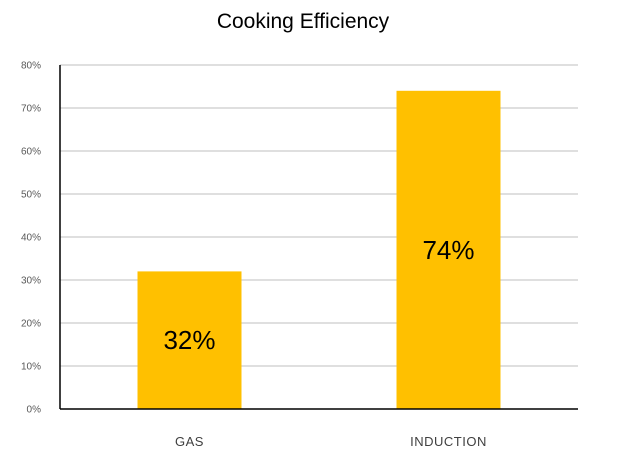  What do you see at coordinates (34, 410) in the screenshot?
I see `y-tick-label: 0%` at bounding box center [34, 410].